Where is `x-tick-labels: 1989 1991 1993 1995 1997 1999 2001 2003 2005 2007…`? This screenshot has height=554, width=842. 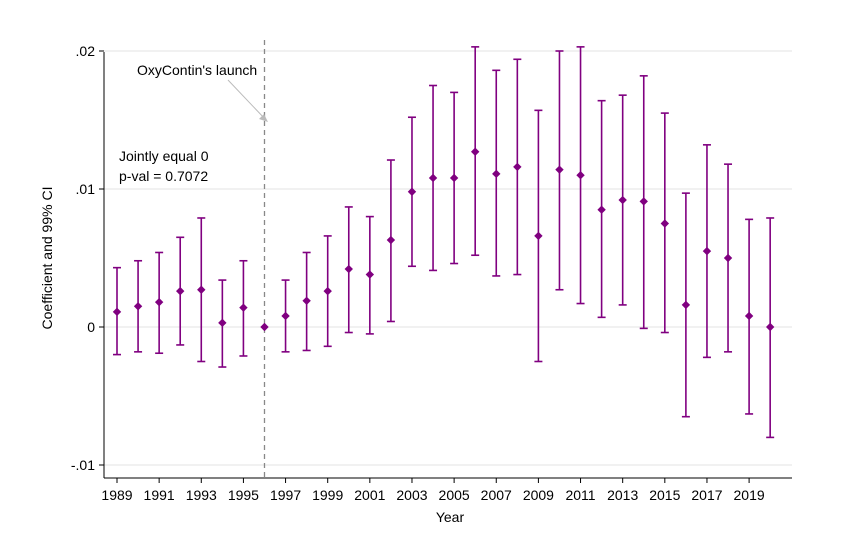 x-tick-labels: 1989 1991 1993 1995 1997 1999 2001 2003 2005 2007… is located at coordinates (432, 495).